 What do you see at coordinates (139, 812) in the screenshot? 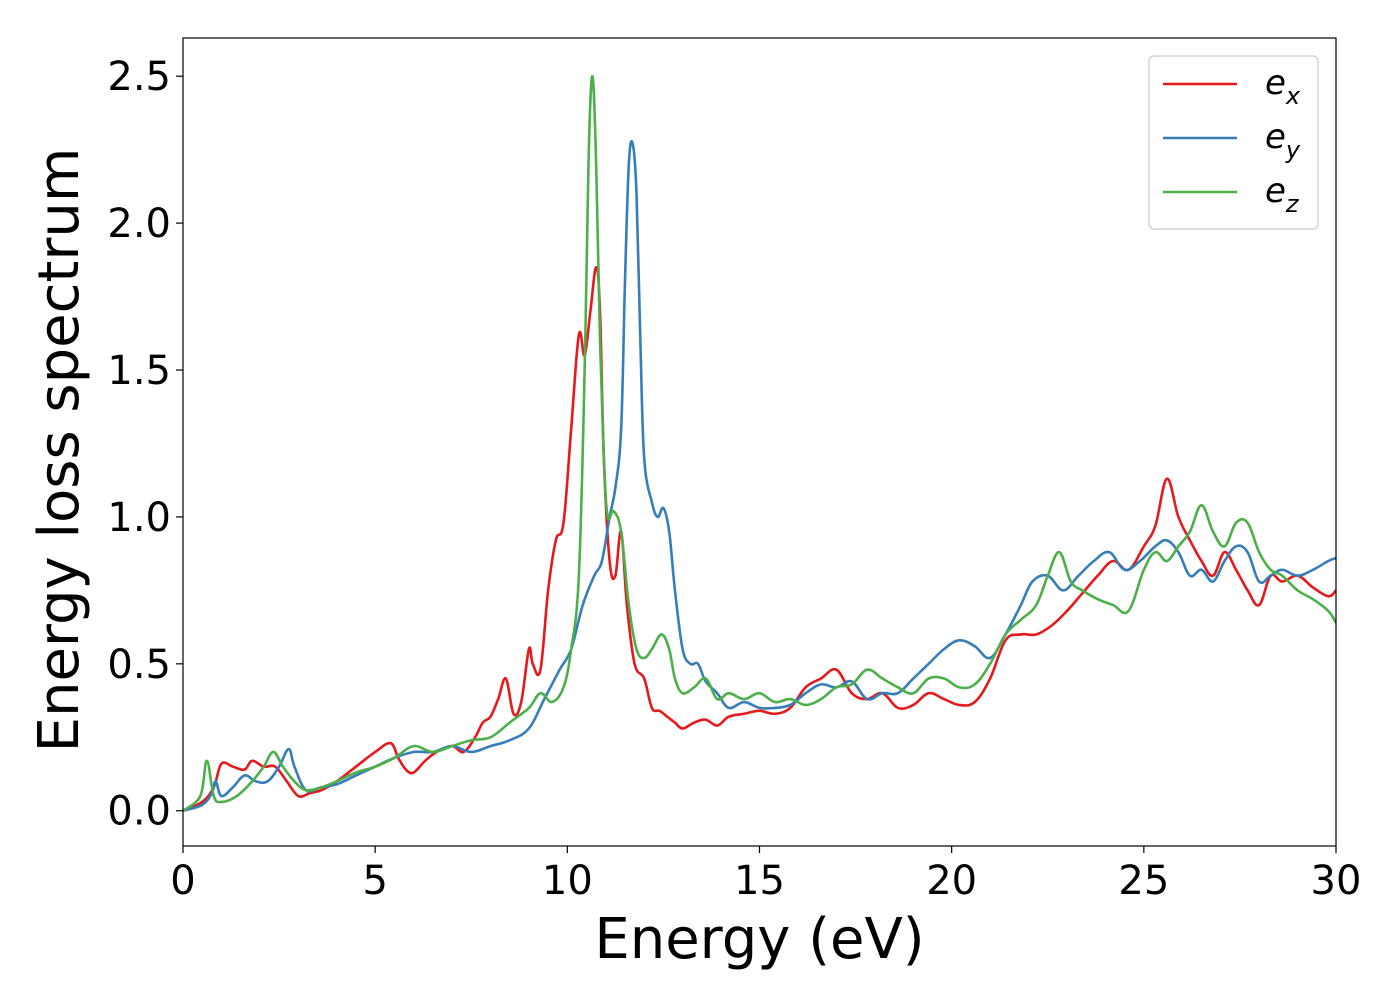
I see `y-tick-label: 0.0` at bounding box center [139, 812].